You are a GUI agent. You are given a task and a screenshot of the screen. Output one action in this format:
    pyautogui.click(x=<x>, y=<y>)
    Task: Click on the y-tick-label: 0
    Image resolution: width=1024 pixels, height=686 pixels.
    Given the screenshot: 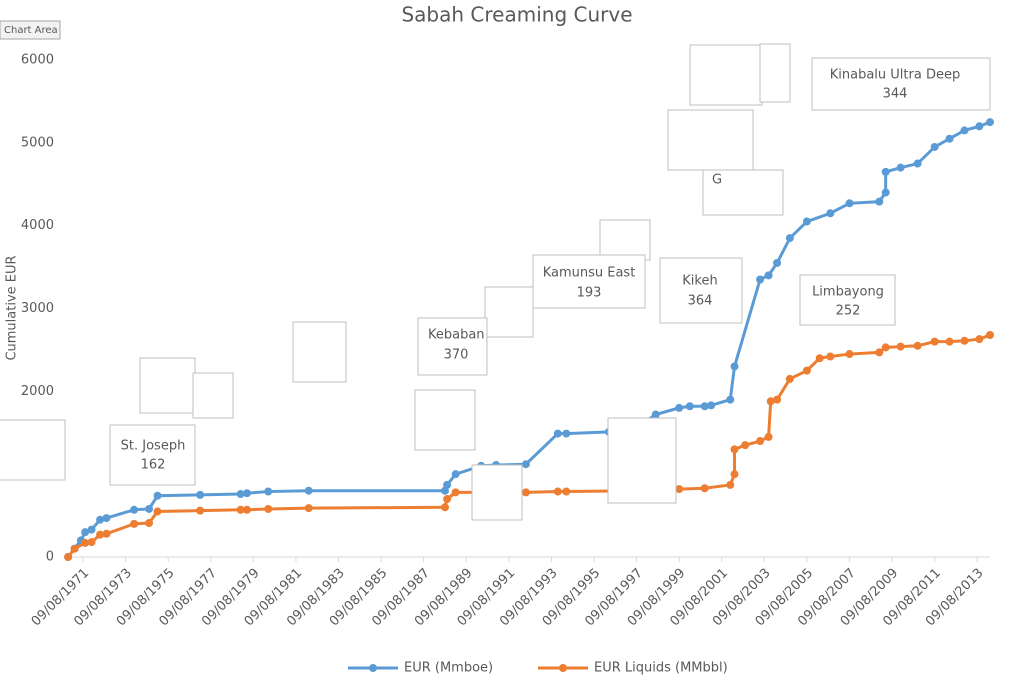 What is the action you would take?
    pyautogui.click(x=50, y=557)
    